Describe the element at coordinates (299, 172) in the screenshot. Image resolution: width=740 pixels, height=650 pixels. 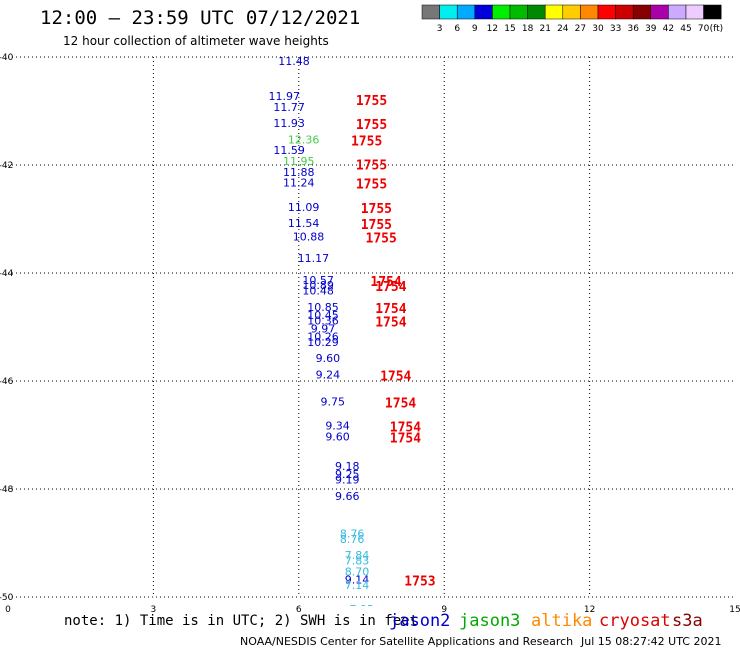
I see `swh-value: 11.88` at that location.